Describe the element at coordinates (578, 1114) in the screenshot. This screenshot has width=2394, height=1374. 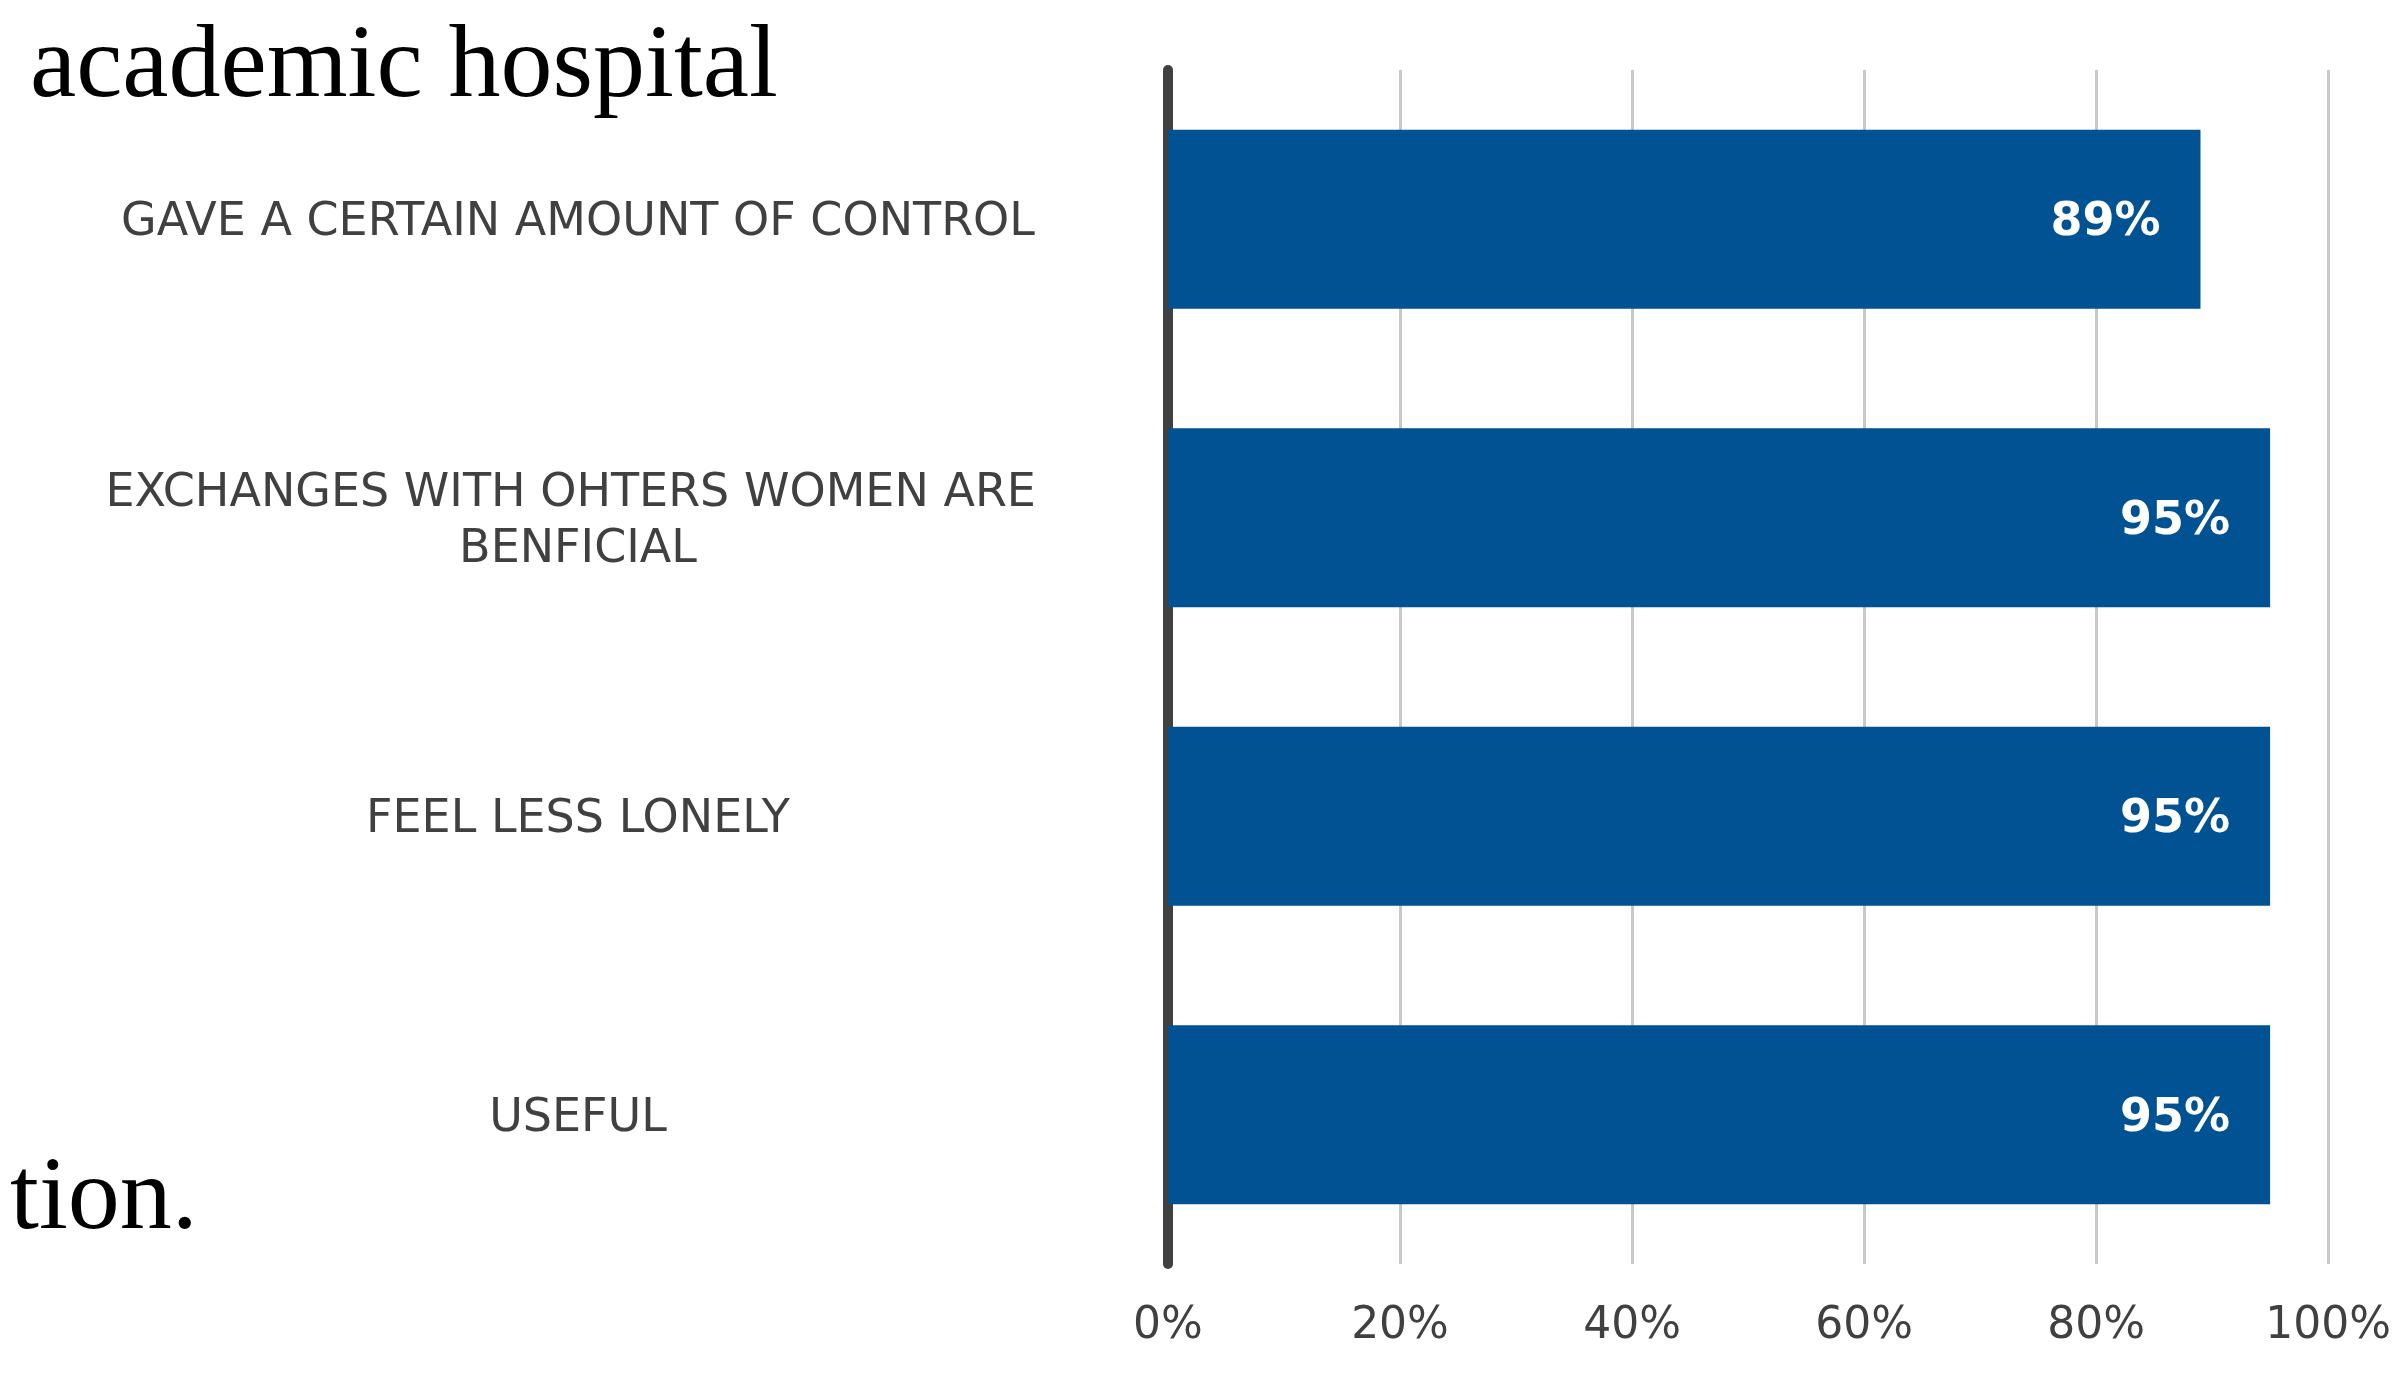
I see `y-tick-label: USEFUL` at that location.